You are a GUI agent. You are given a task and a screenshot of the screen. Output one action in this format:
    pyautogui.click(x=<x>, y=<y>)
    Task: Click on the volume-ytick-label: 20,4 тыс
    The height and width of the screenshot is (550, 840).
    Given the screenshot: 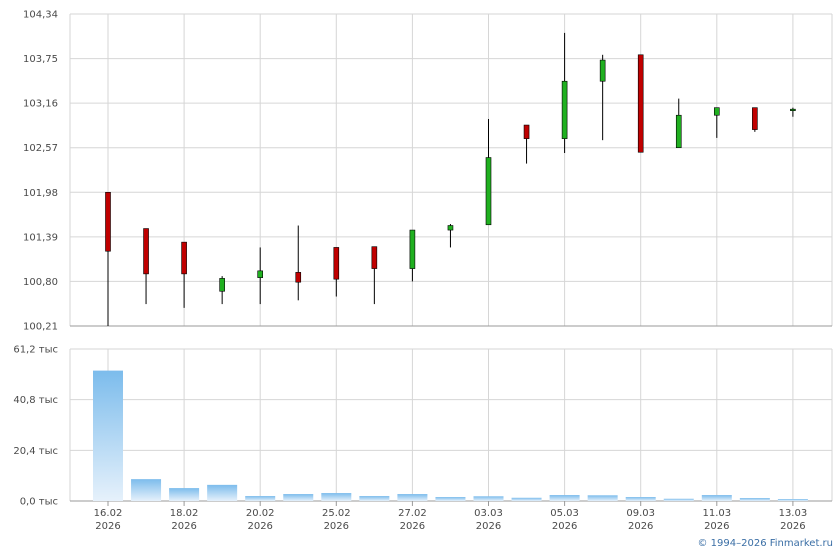 What is the action you would take?
    pyautogui.click(x=35, y=451)
    